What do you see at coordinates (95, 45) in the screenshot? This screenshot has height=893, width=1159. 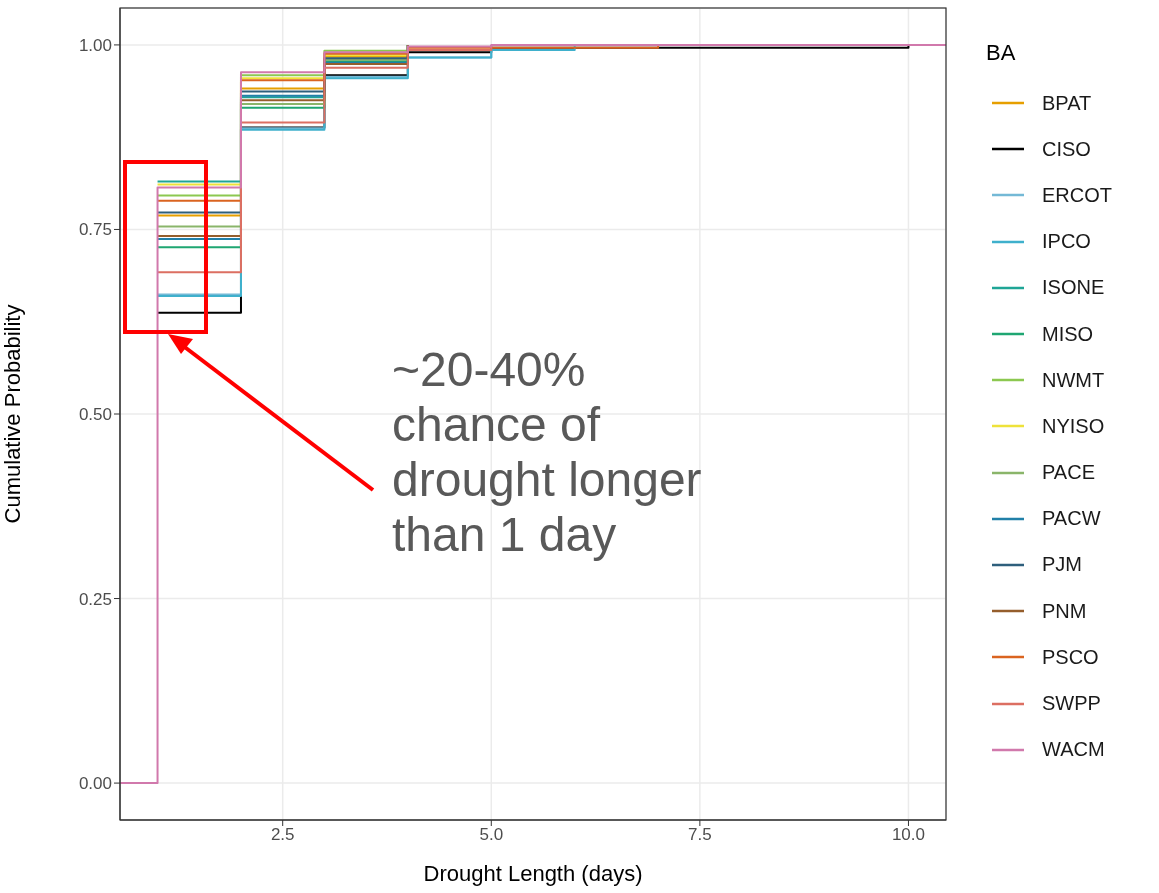 I see `y-tick-label: 1.00` at bounding box center [95, 45].